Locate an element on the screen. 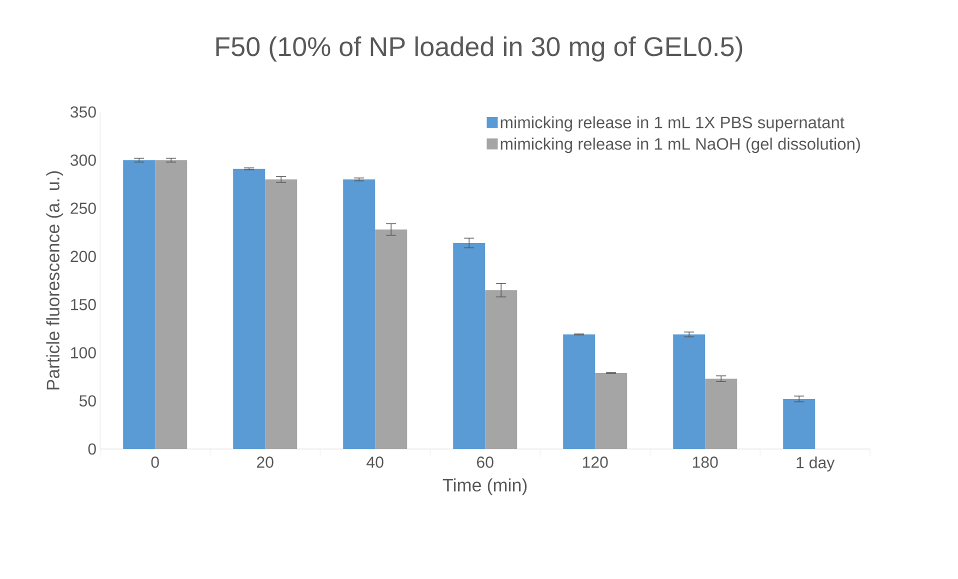 This screenshot has width=958, height=579. x-tick-label: 60 is located at coordinates (485, 462).